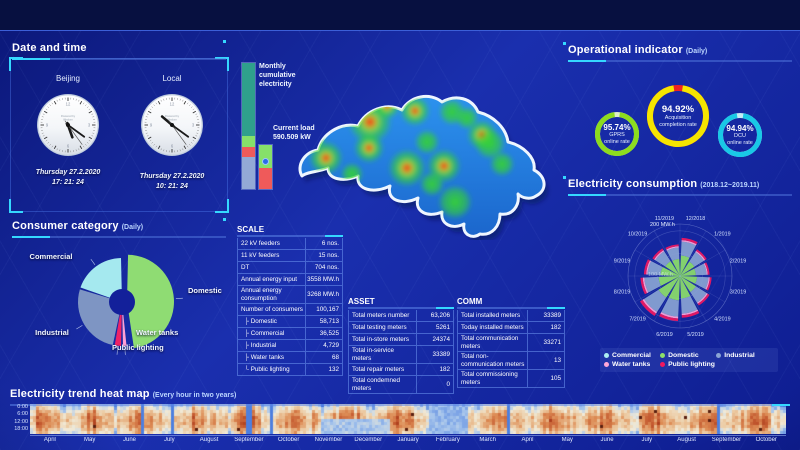 Image resolution: width=800 pixels, height=450 pixels. Describe the element at coordinates (511, 343) in the screenshot. I see `table-row: Total communication meters 33271` at that location.